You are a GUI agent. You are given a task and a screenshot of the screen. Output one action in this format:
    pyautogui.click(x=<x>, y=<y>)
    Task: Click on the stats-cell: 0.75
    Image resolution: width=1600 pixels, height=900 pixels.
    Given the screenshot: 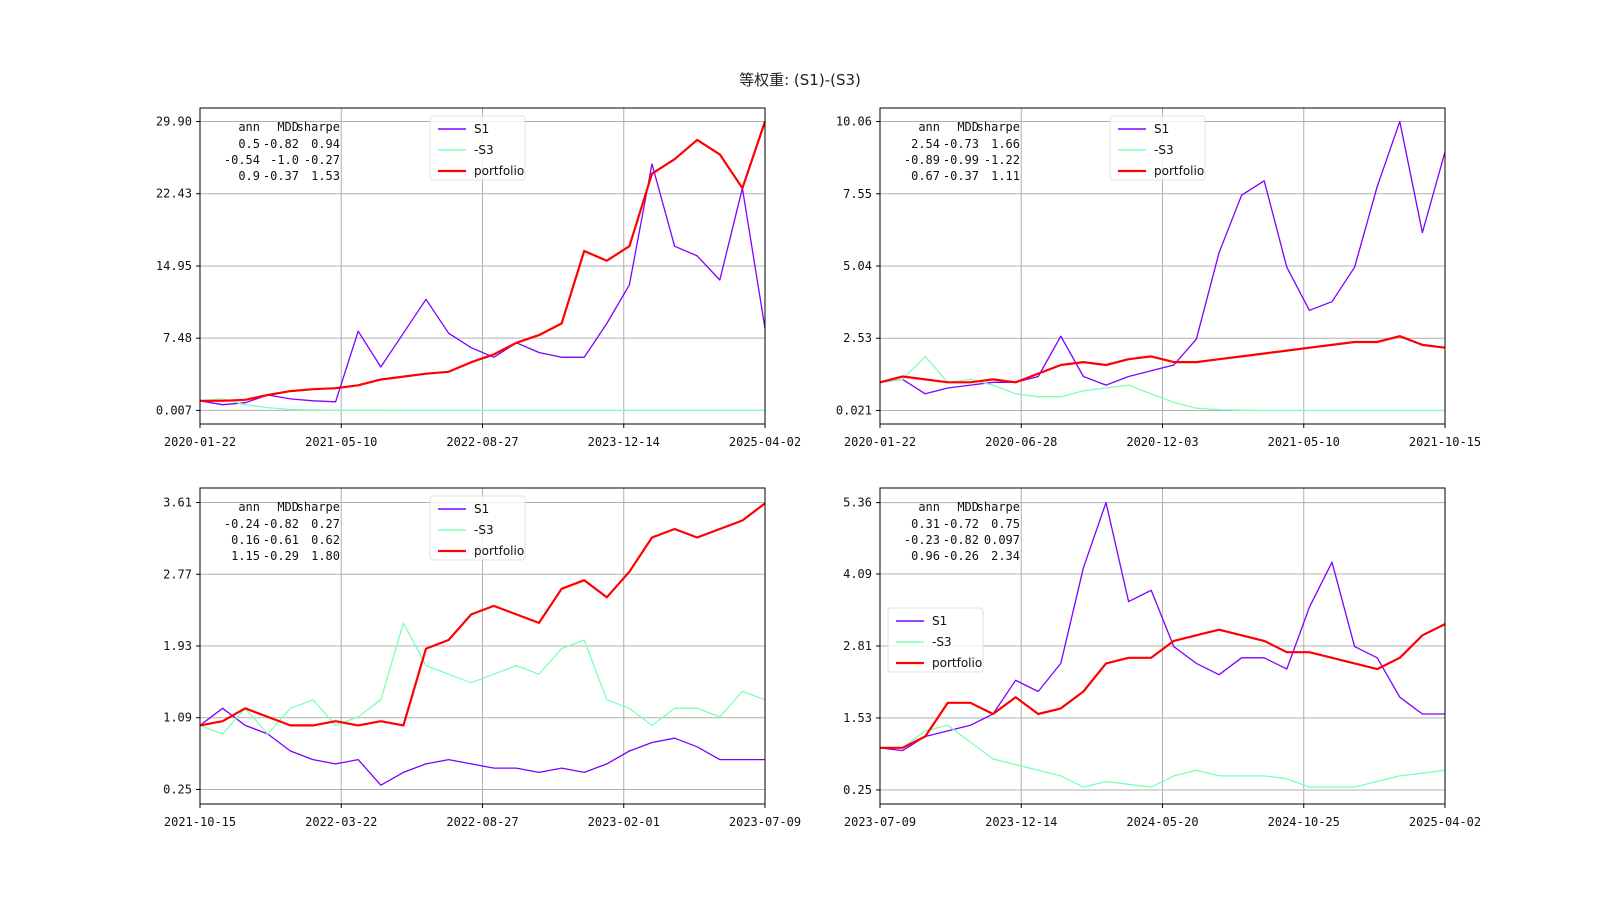 What is the action you would take?
    pyautogui.click(x=1005, y=524)
    